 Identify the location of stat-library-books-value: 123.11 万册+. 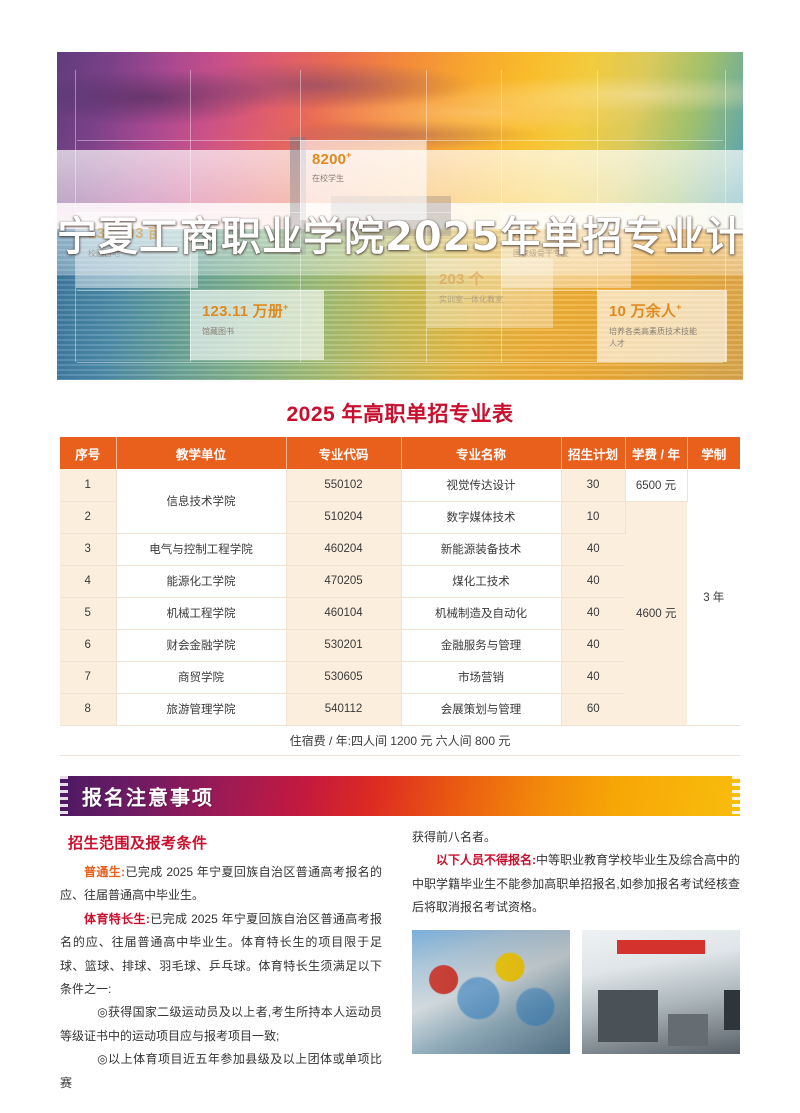
(245, 311).